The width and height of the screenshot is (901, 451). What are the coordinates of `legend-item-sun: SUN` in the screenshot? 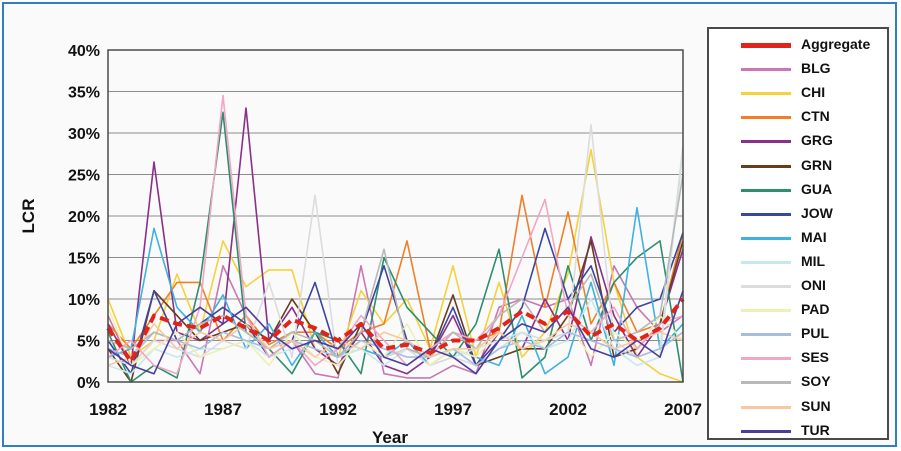 It's located at (799, 407).